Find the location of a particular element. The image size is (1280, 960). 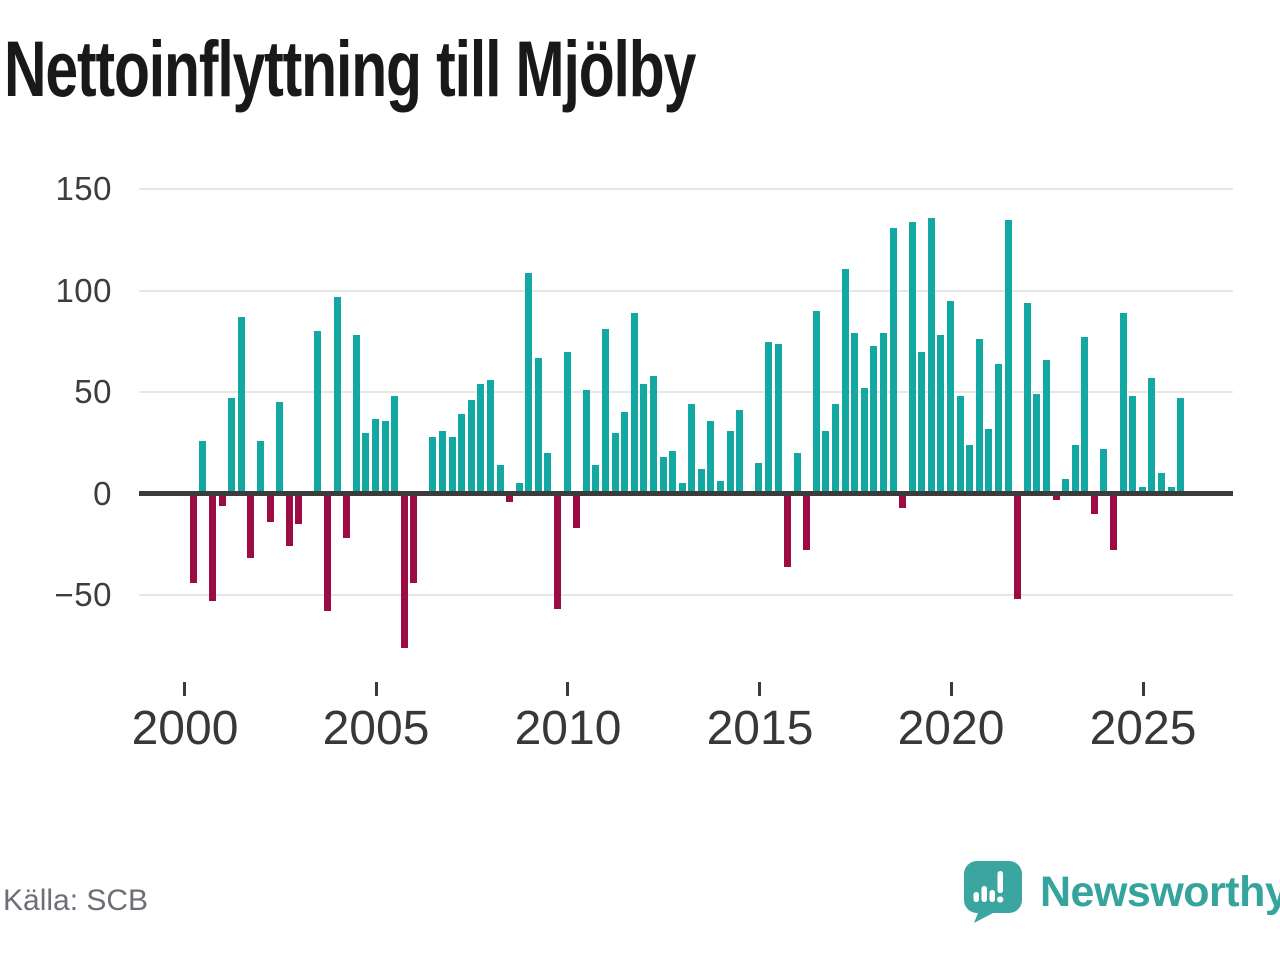

bar-2001-Q3 is located at coordinates (251, 526).